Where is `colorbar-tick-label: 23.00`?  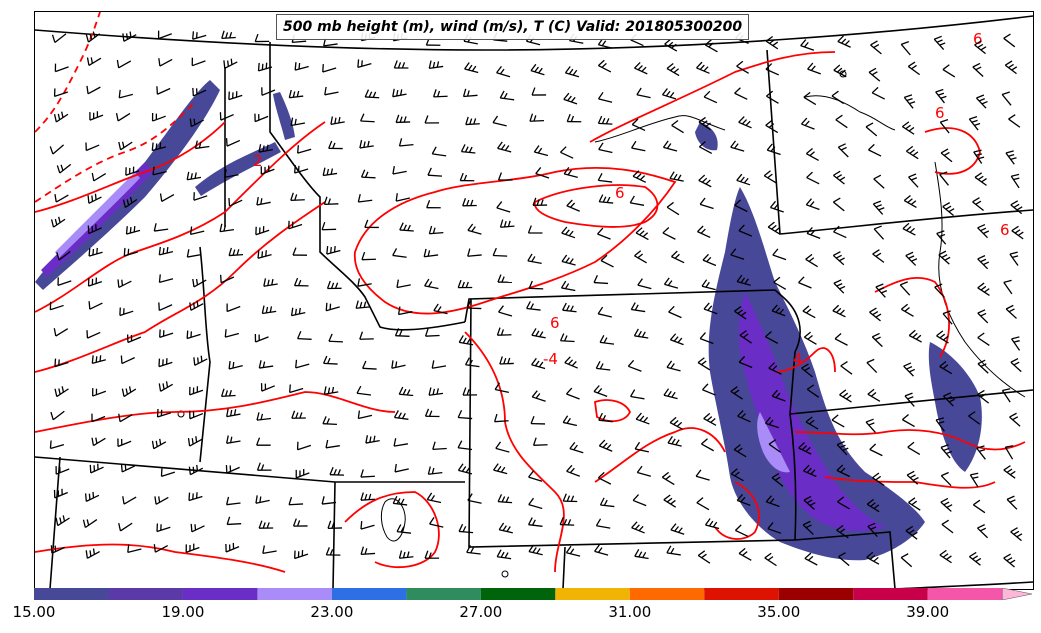 colorbar-tick-label: 23.00 is located at coordinates (332, 612).